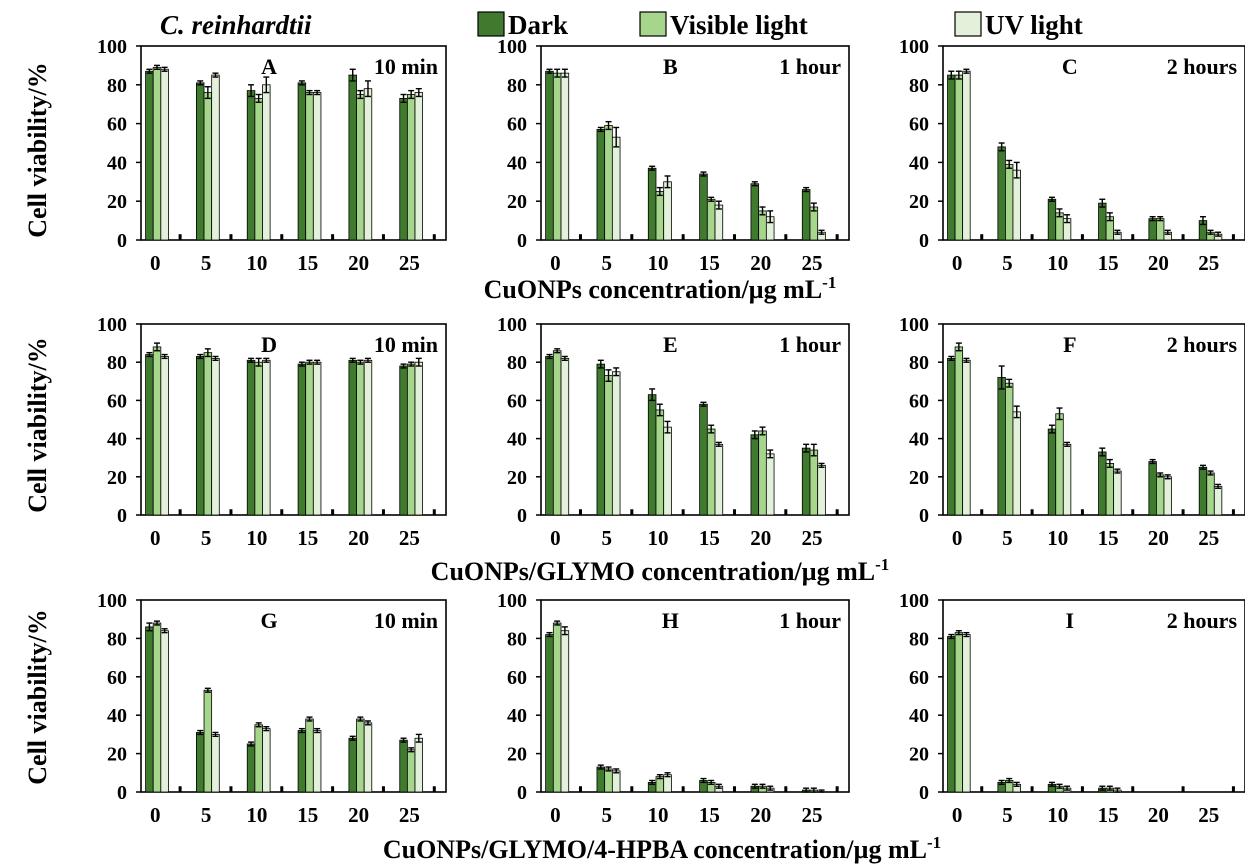 The image size is (1245, 868). What do you see at coordinates (670, 344) in the screenshot?
I see `panel-letter: E` at bounding box center [670, 344].